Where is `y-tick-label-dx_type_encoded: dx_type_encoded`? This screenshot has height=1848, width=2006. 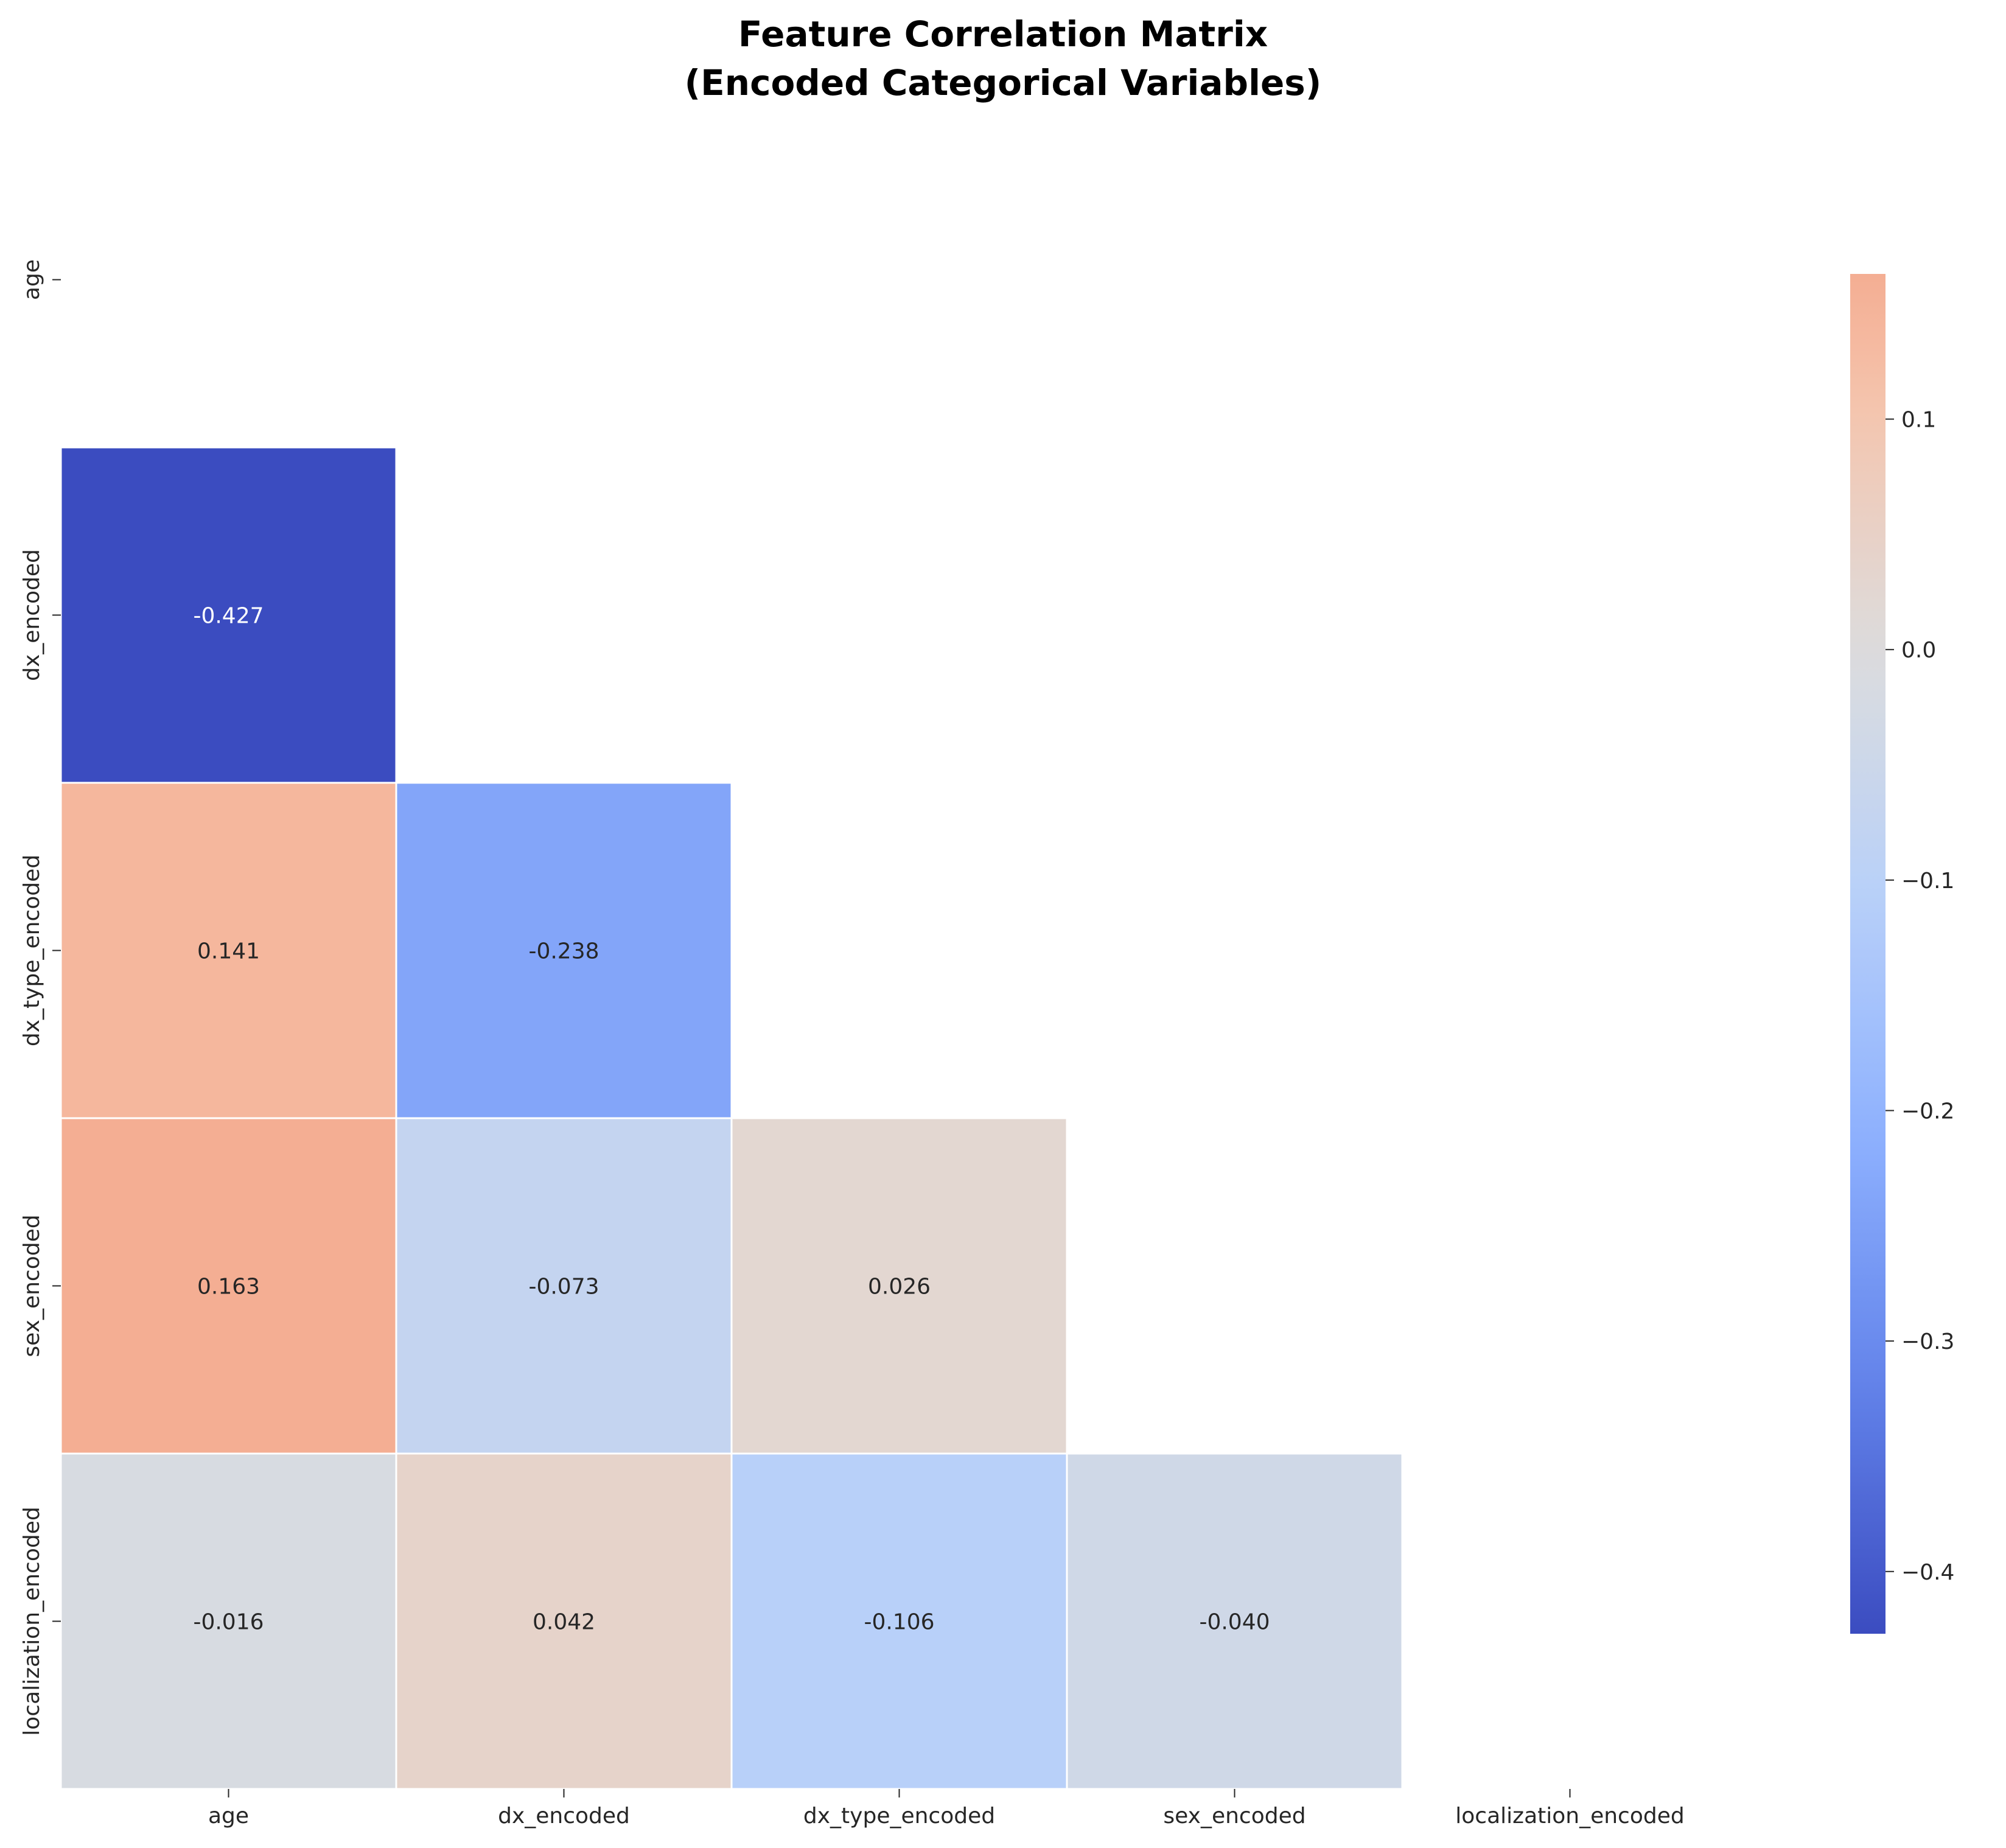
y-tick-label-dx_type_encoded: dx_type_encoded is located at coordinates (31, 950).